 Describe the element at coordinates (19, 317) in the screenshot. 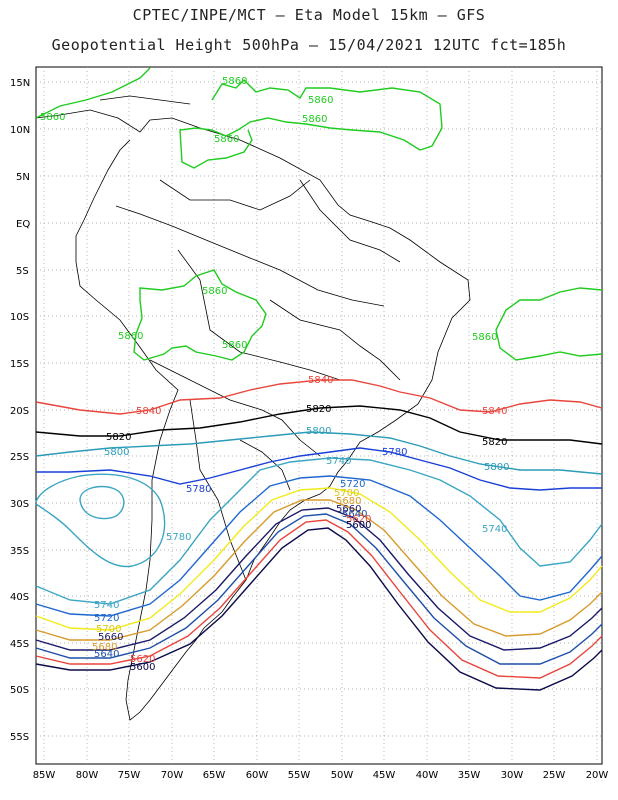

I see `lat-label: 10S` at that location.